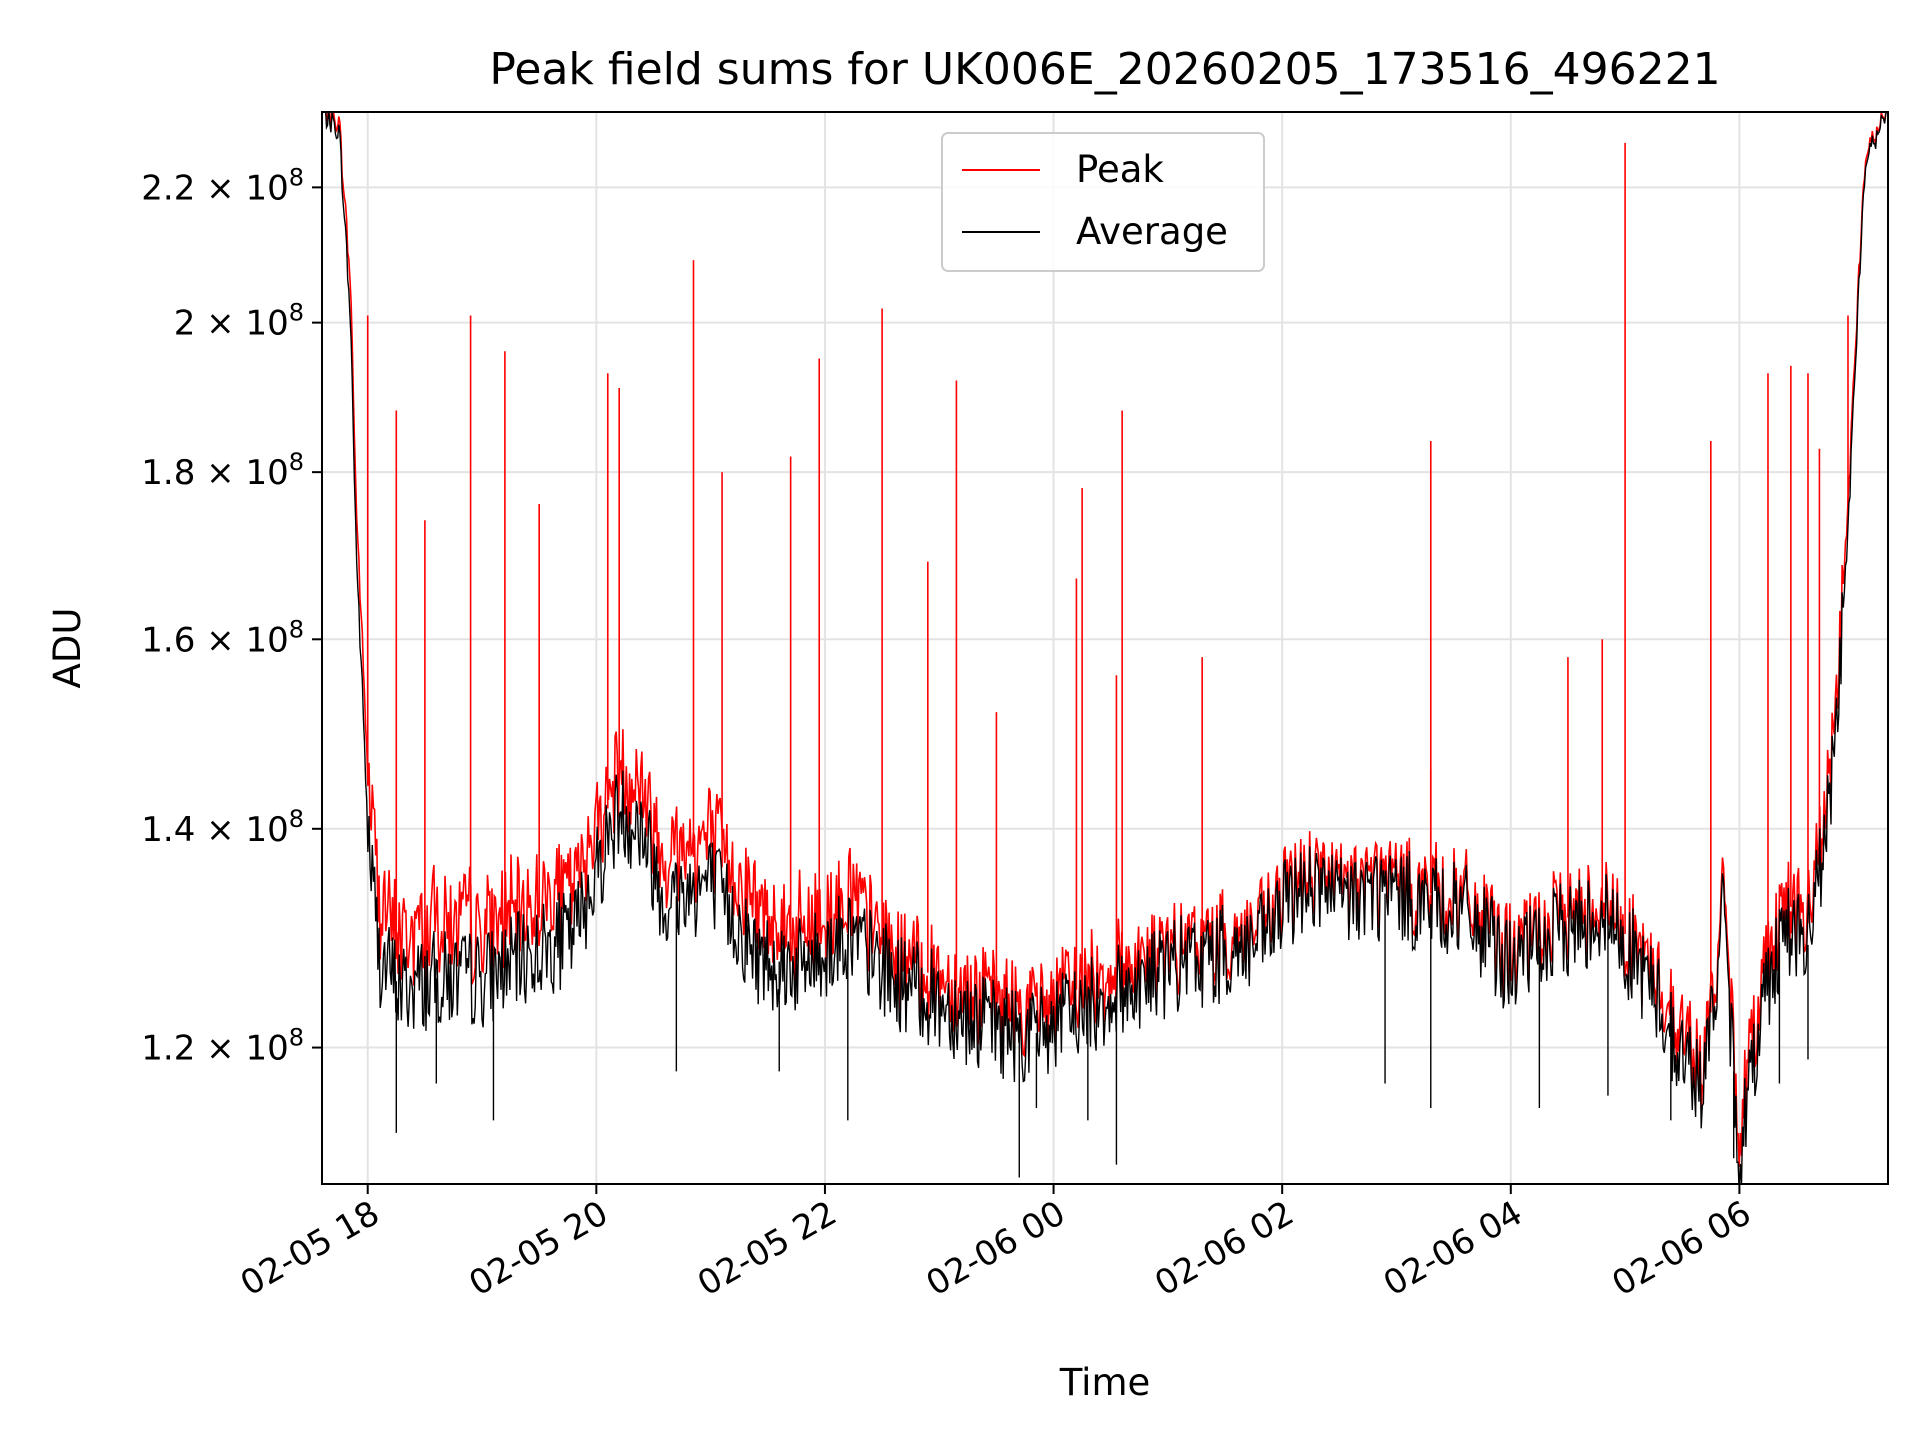  What do you see at coordinates (1152, 231) in the screenshot?
I see `legend-label-average: Average` at bounding box center [1152, 231].